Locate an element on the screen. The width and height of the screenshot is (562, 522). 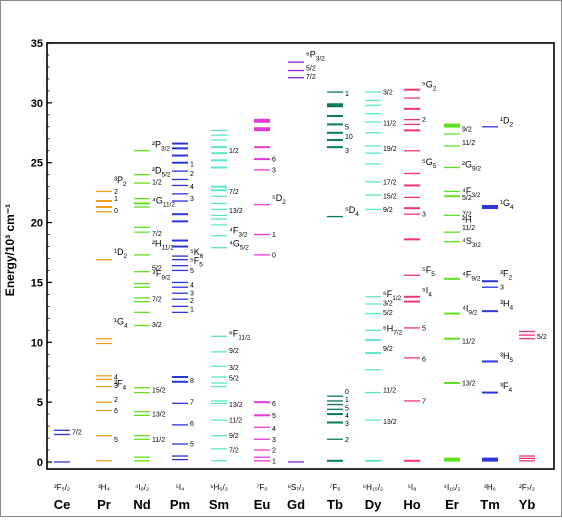
term-subscript: 2 is located at coordinates (126, 256).